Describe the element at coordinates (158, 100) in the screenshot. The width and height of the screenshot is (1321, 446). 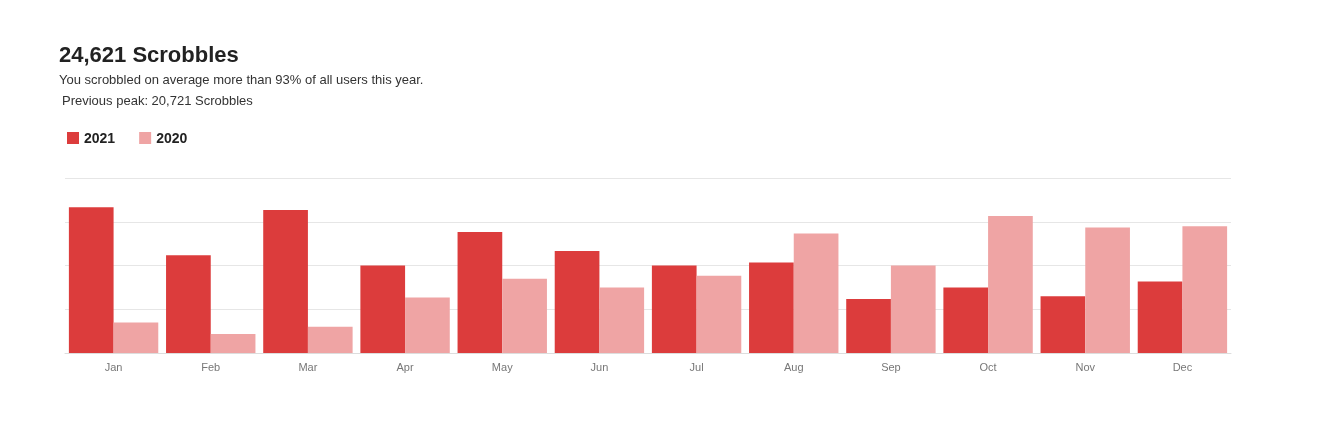
I see `text: Previous peak: 20,721 Scrobbles` at that location.